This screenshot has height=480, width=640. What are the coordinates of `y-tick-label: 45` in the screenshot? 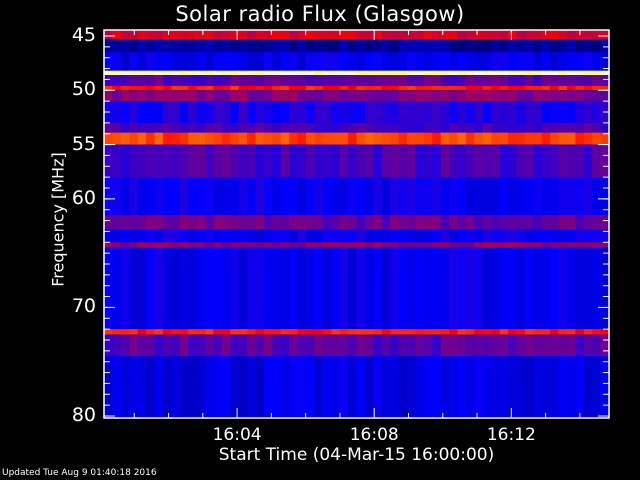 It's located at (83, 35).